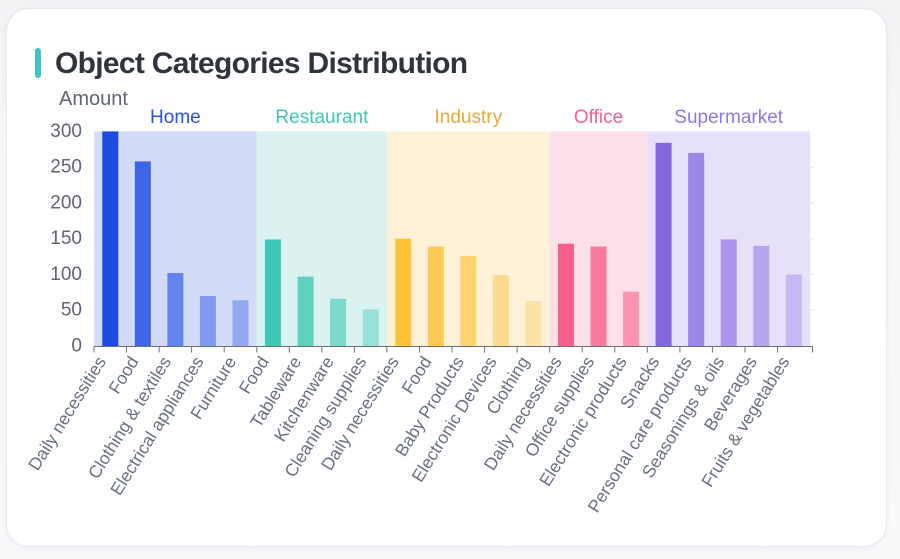 The image size is (900, 559). What do you see at coordinates (71, 310) in the screenshot?
I see `svg-text: 50` at bounding box center [71, 310].